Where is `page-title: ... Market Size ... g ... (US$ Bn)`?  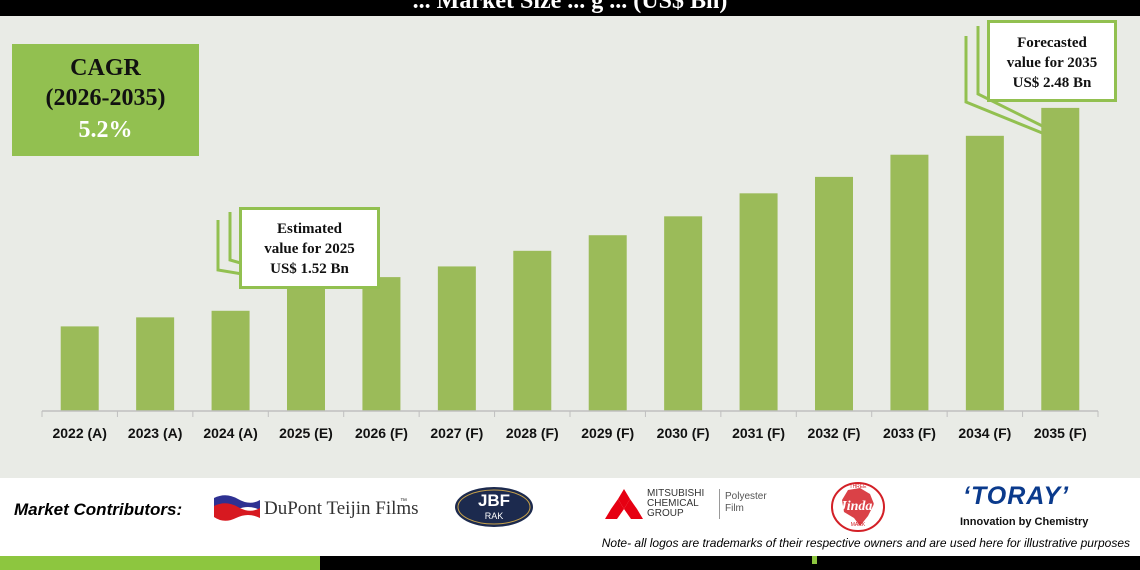 page-title: ... Market Size ... g ... (US$ Bn) is located at coordinates (570, 7).